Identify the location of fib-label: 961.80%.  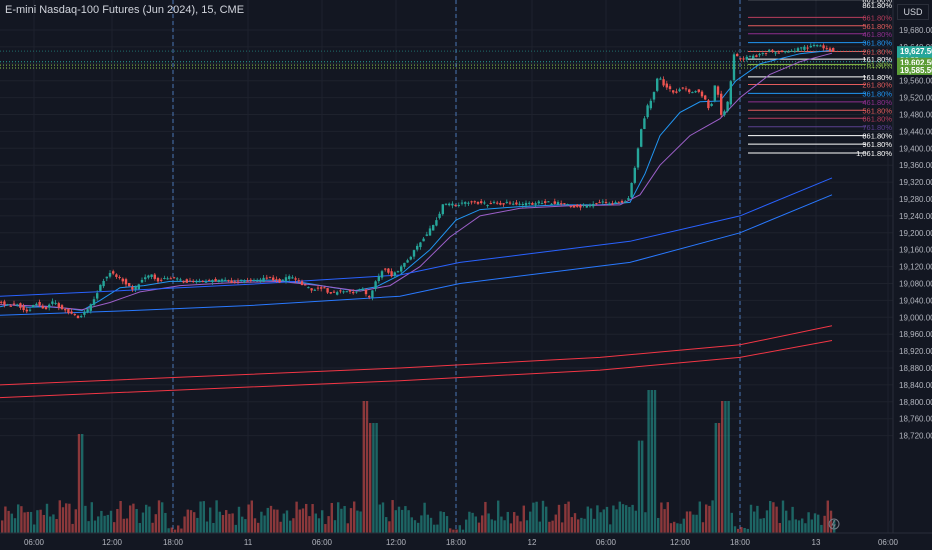
(877, 144).